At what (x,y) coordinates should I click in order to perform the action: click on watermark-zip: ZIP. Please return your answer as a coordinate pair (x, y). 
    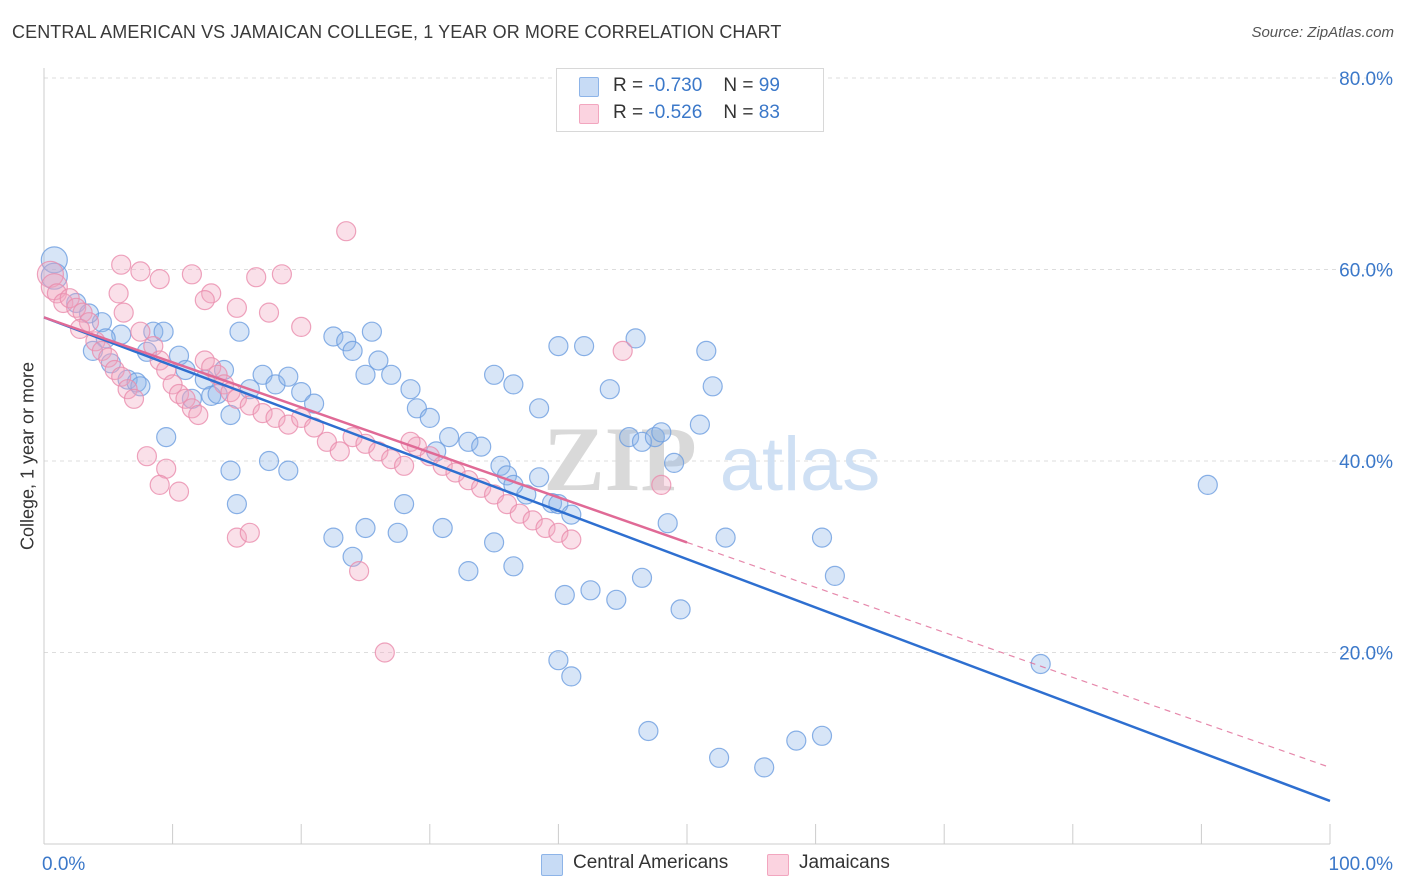
    Looking at the image, I should click on (619, 459).